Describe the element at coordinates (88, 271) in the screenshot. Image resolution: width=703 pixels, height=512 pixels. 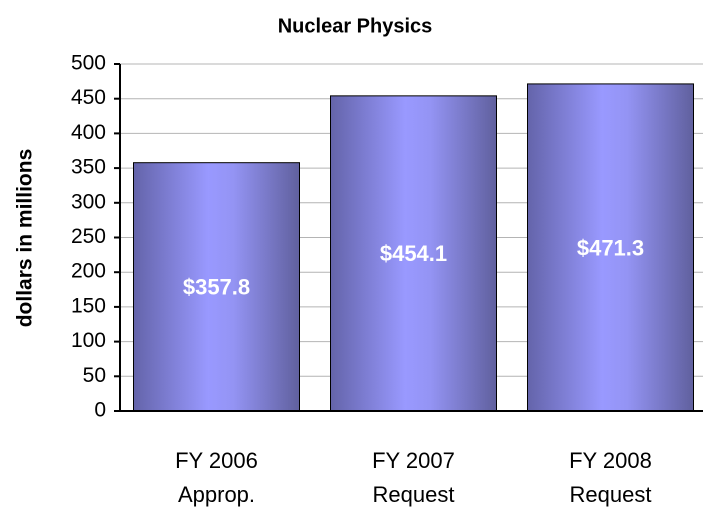
I see `y-tick-label: 200` at that location.